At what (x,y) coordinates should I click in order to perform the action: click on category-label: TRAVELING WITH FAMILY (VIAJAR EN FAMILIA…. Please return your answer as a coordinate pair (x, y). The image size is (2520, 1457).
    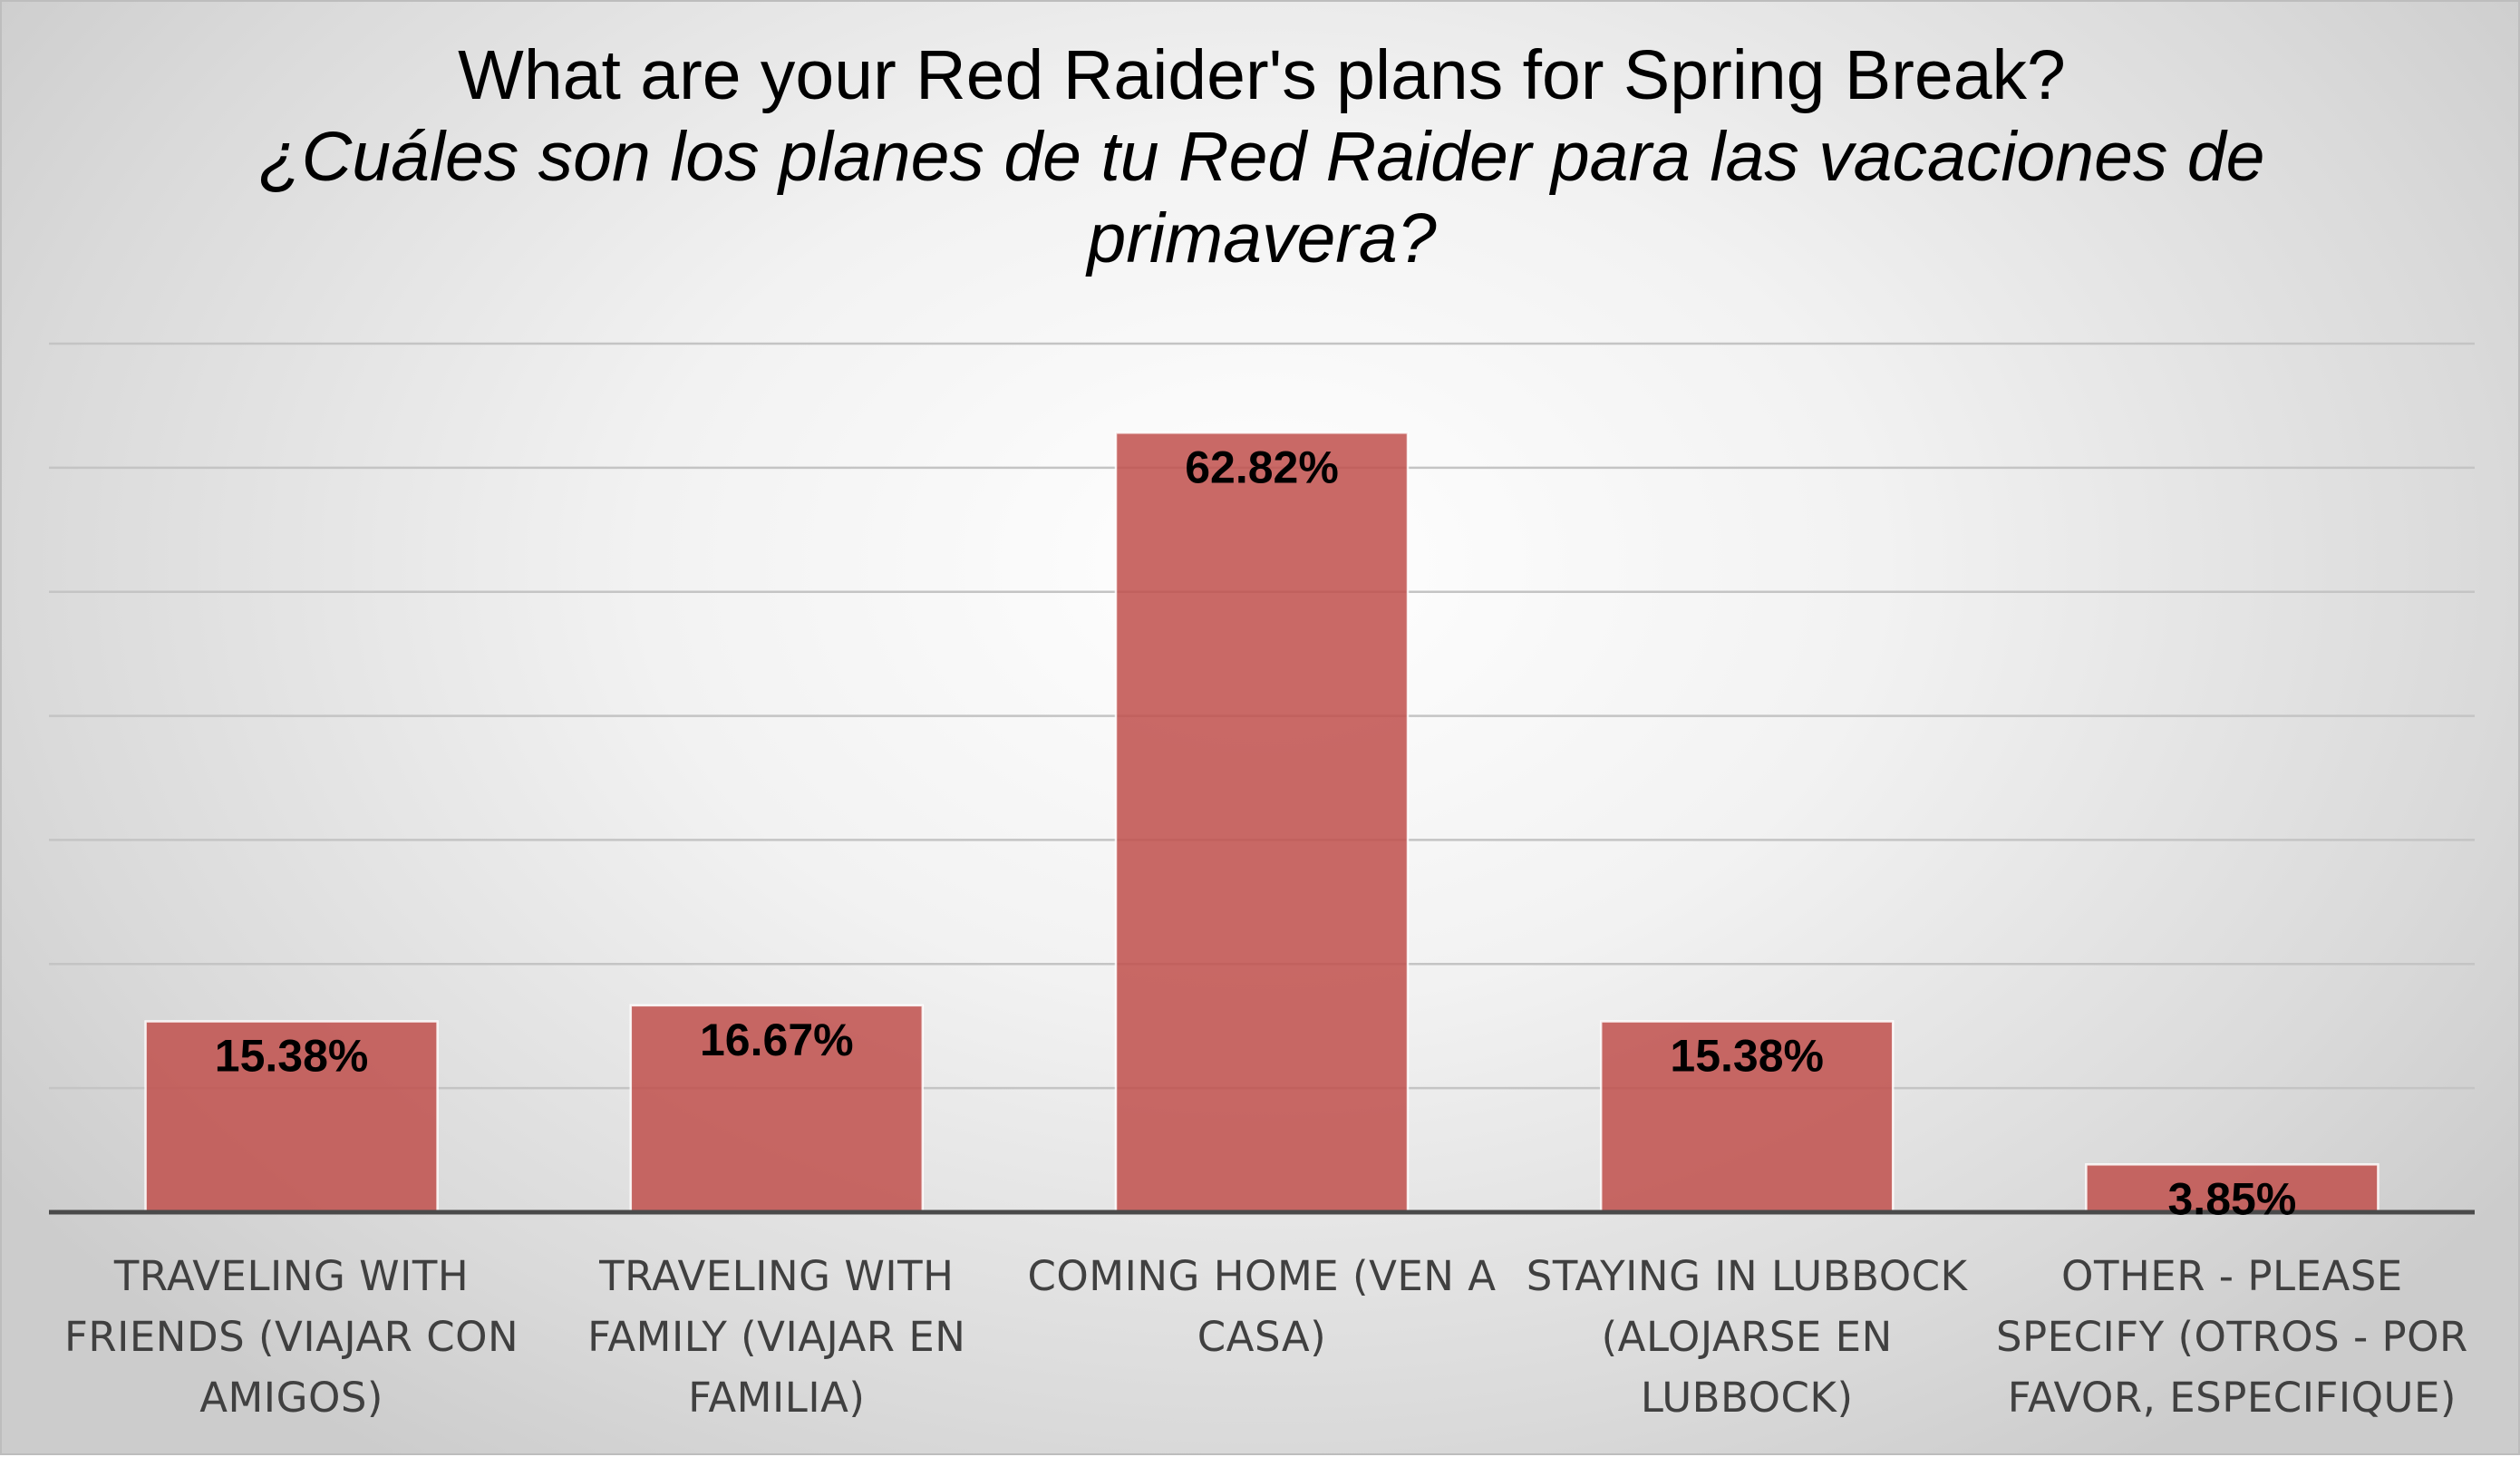
    Looking at the image, I should click on (776, 1337).